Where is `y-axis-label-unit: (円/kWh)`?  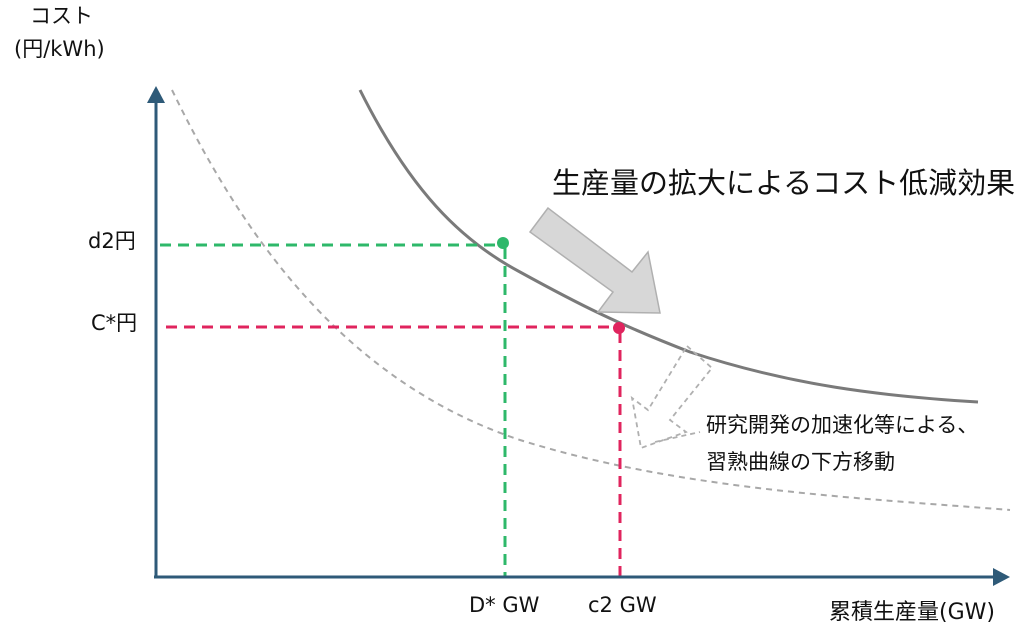 y-axis-label-unit: (円/kWh) is located at coordinates (59, 49).